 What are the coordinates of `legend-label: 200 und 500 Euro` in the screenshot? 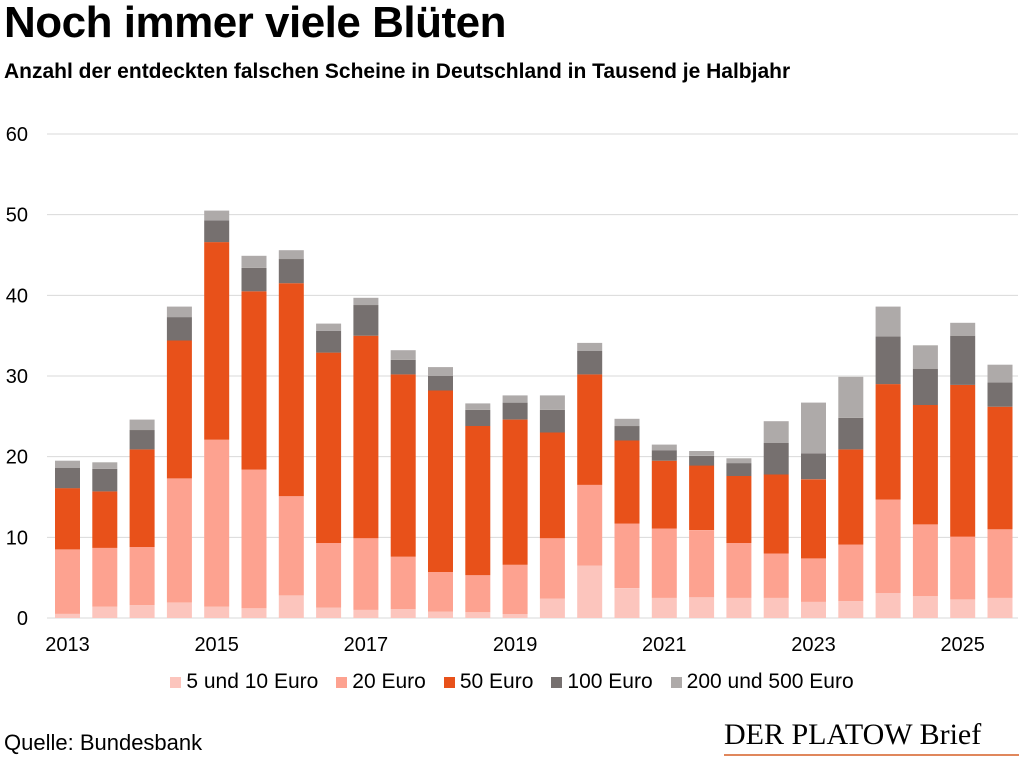 It's located at (770, 681).